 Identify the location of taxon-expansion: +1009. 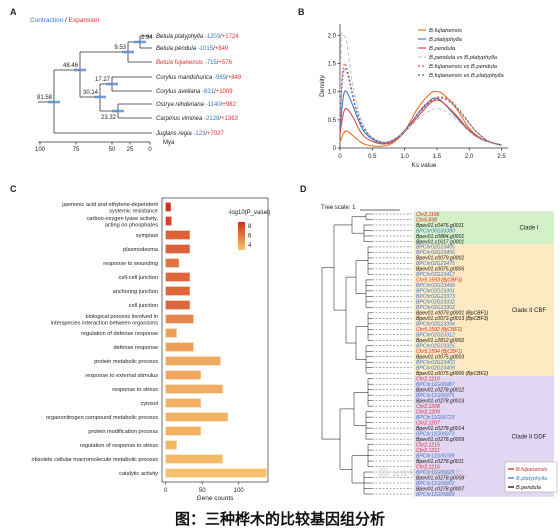
(225, 92).